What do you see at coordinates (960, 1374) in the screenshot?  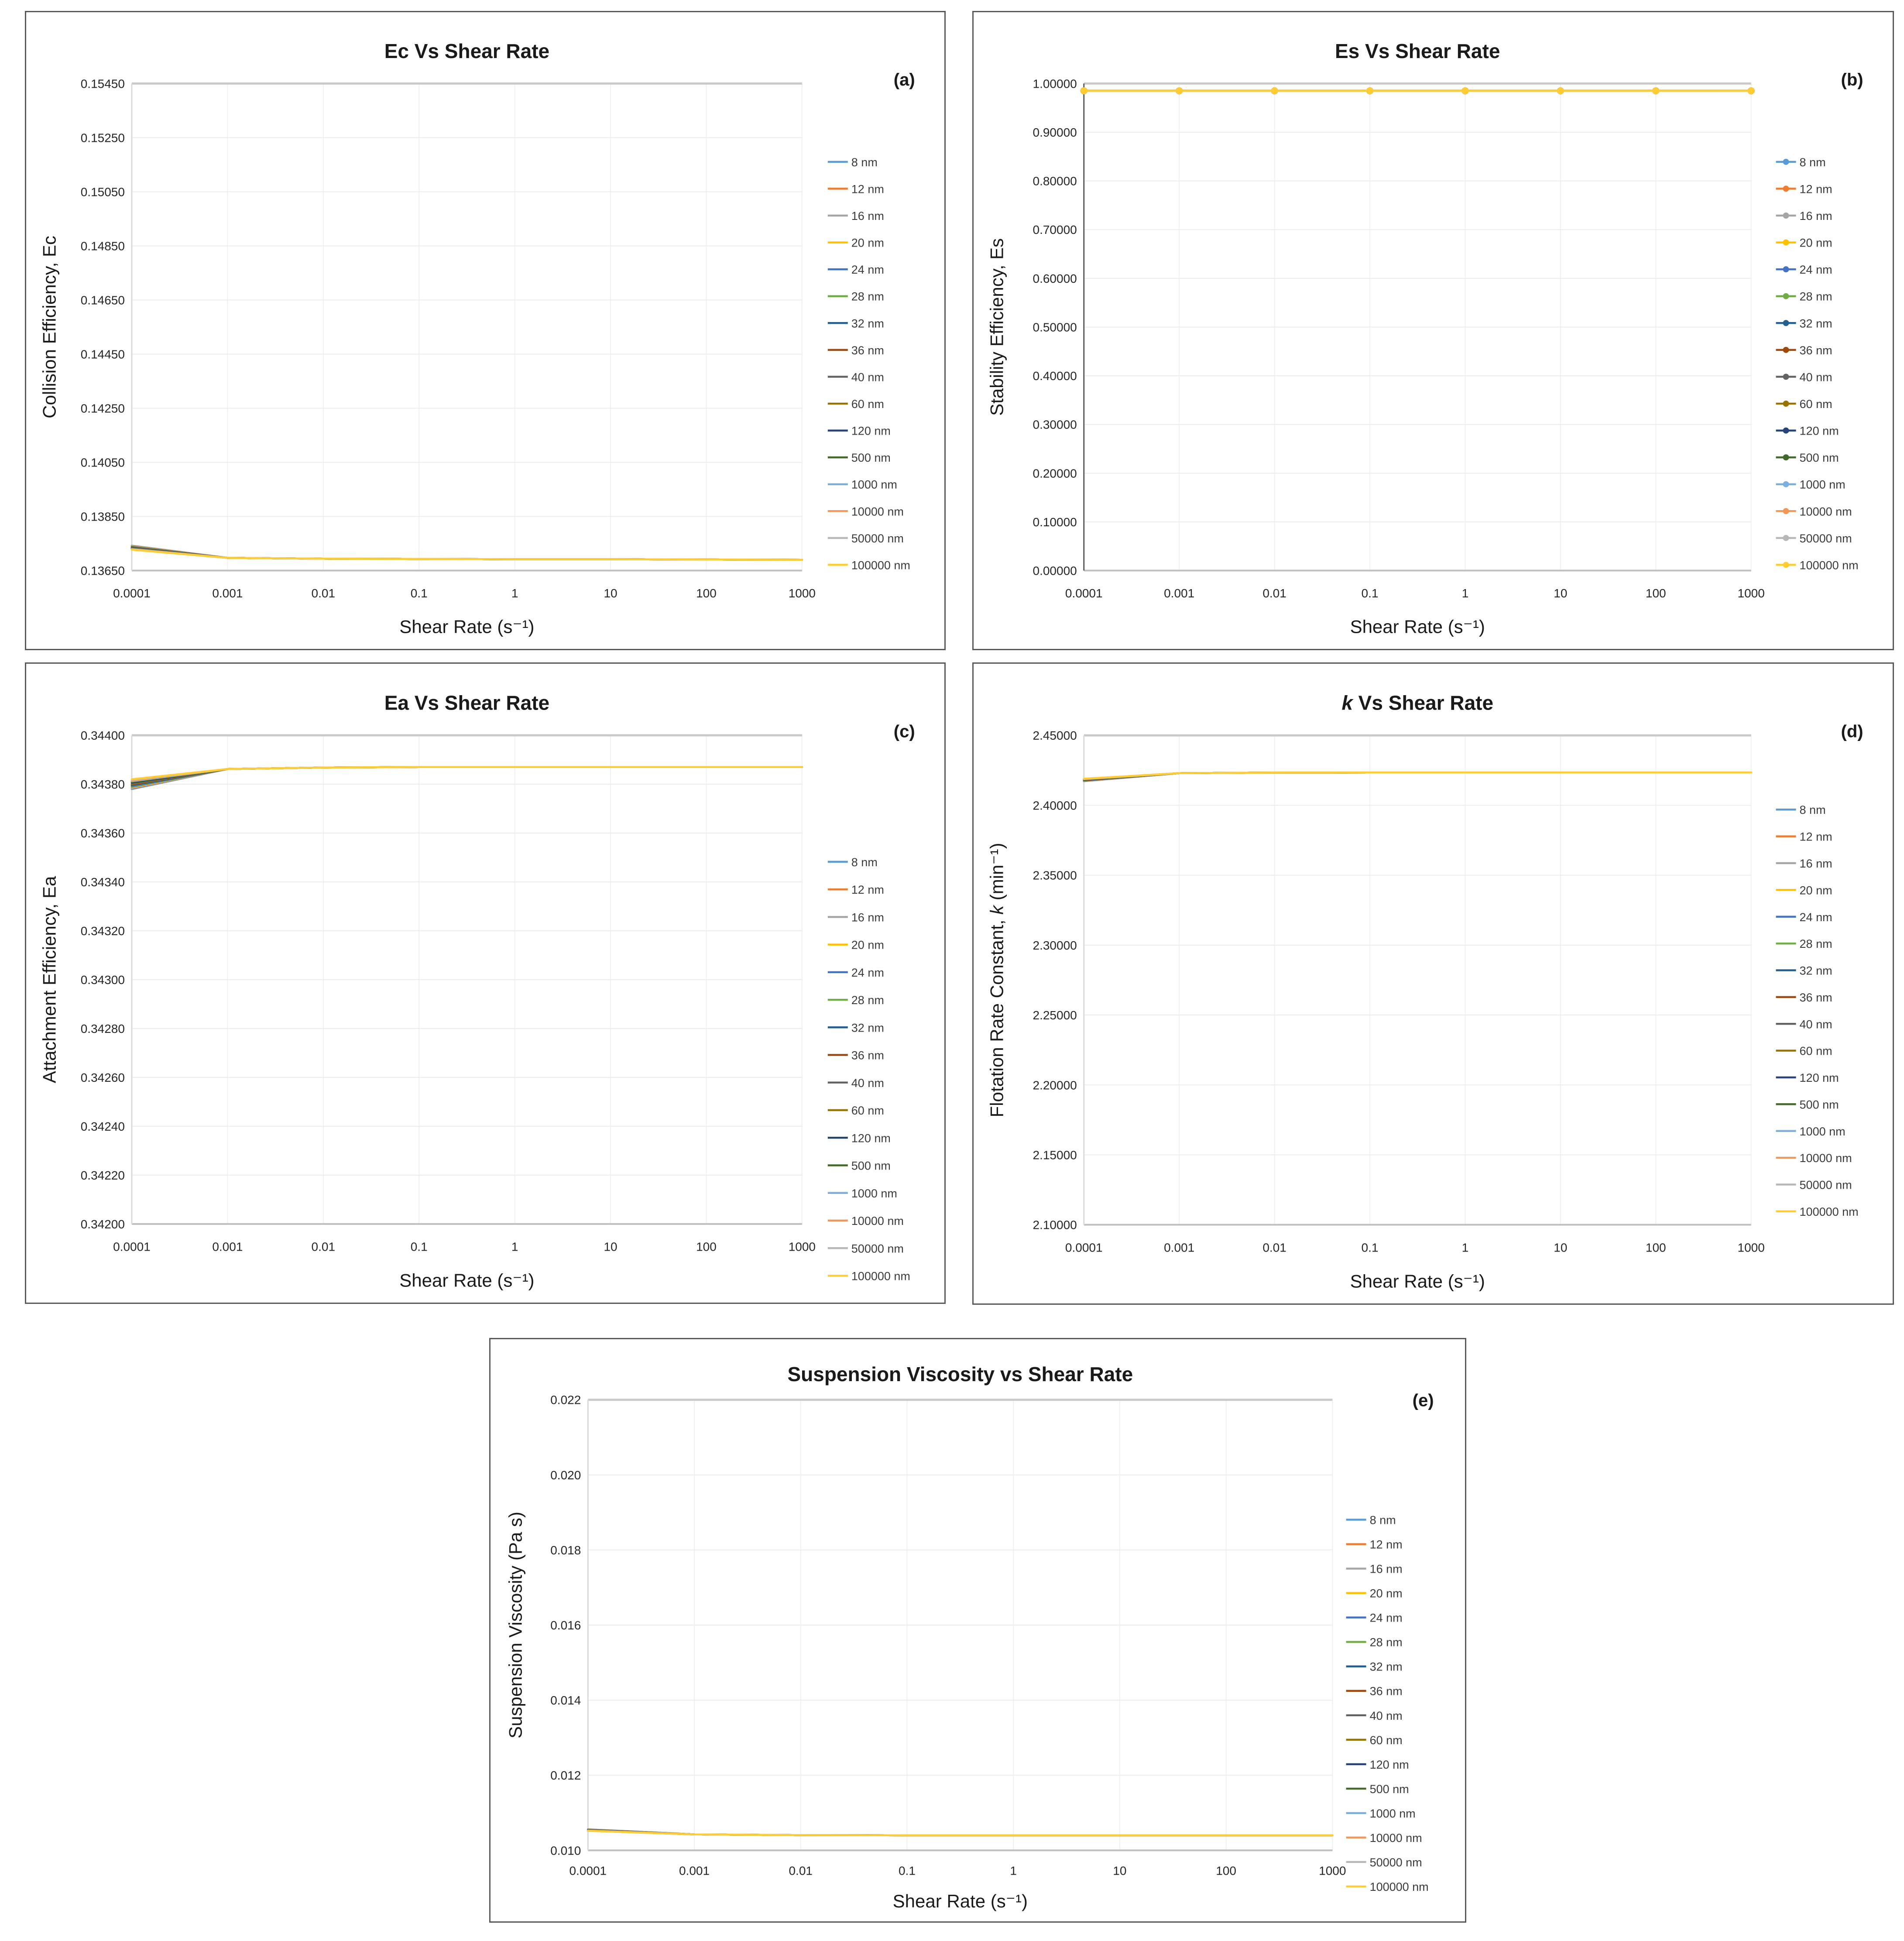 I see `chart-title: Suspension Viscosity vs Shear Rate` at bounding box center [960, 1374].